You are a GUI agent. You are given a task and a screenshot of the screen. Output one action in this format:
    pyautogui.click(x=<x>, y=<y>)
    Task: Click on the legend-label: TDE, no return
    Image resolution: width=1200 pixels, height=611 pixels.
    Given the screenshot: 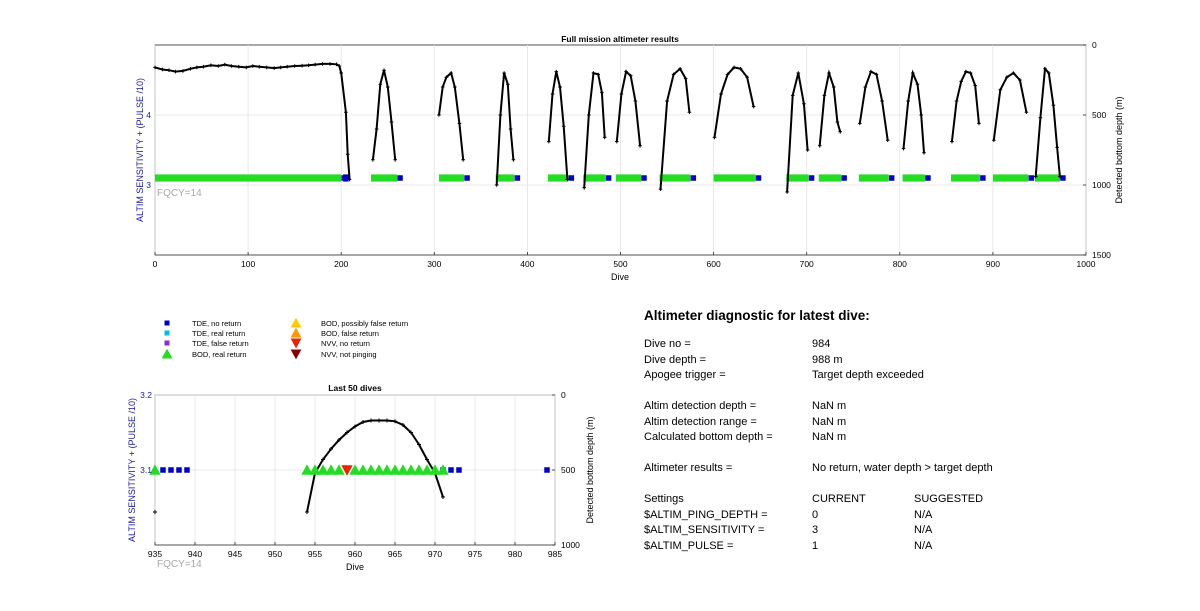 What is the action you would take?
    pyautogui.click(x=216, y=323)
    